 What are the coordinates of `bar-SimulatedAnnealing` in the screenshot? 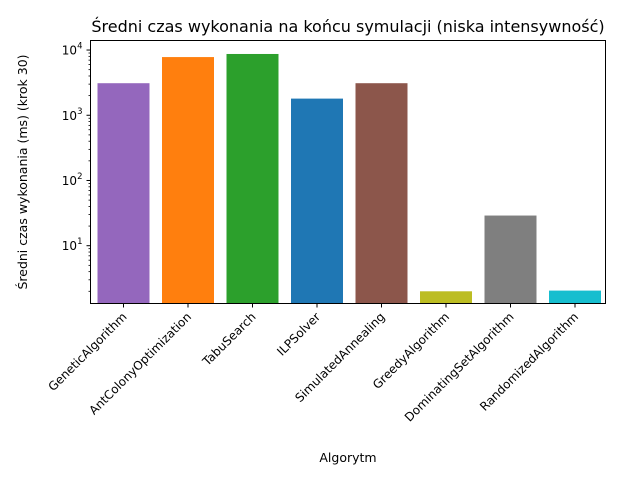 It's located at (381, 193).